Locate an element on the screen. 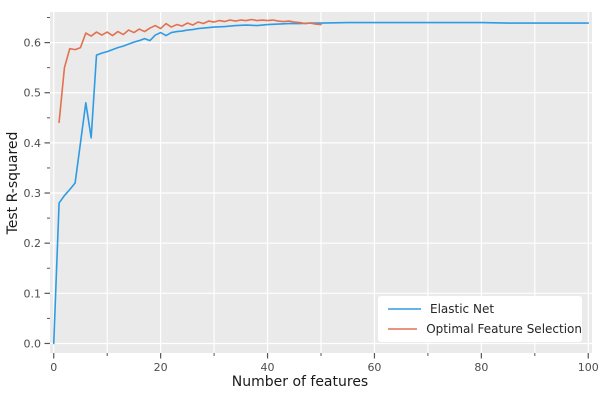  legend-entry-elastic-net: Elastic Net is located at coordinates (480, 309).